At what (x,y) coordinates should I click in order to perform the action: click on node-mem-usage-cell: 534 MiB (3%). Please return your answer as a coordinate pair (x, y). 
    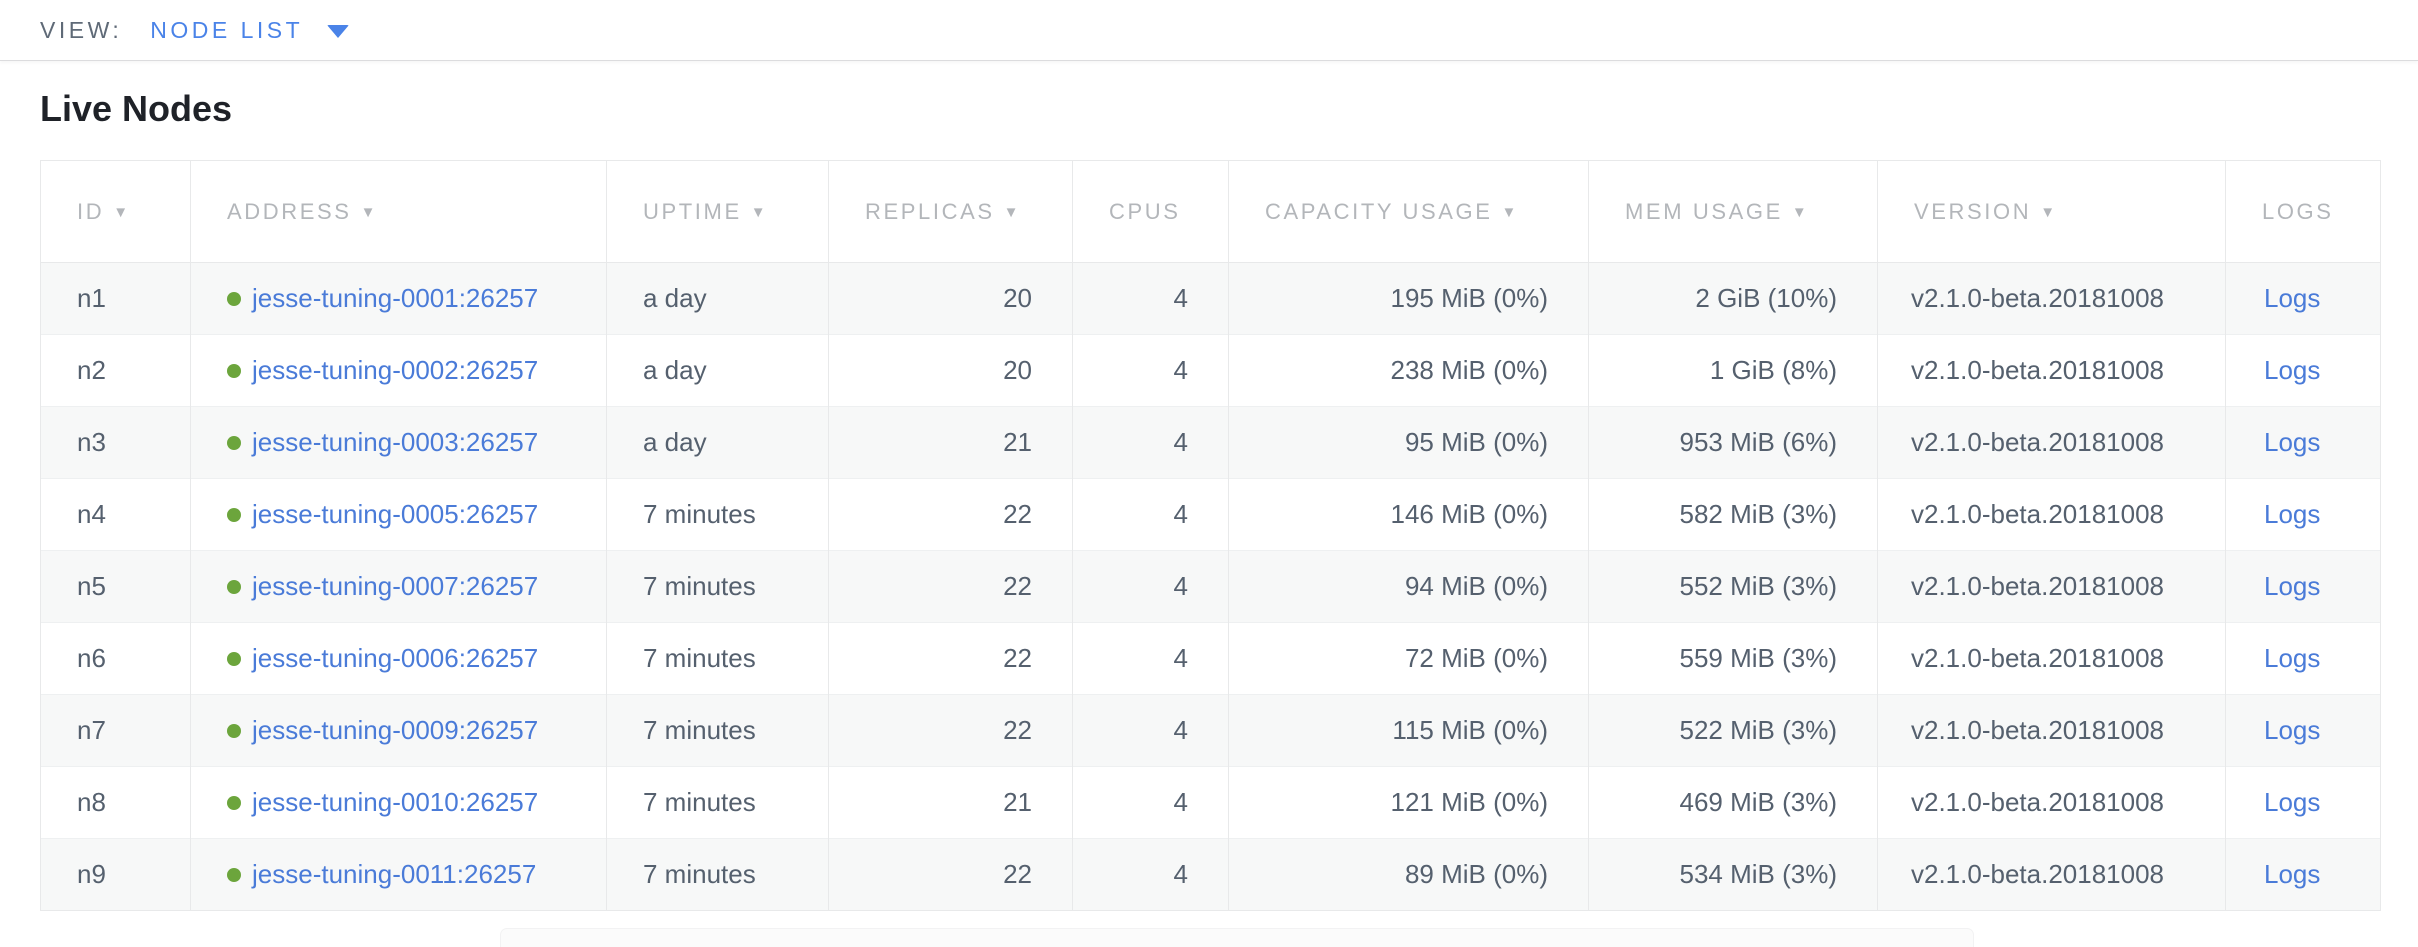
    Looking at the image, I should click on (1733, 874).